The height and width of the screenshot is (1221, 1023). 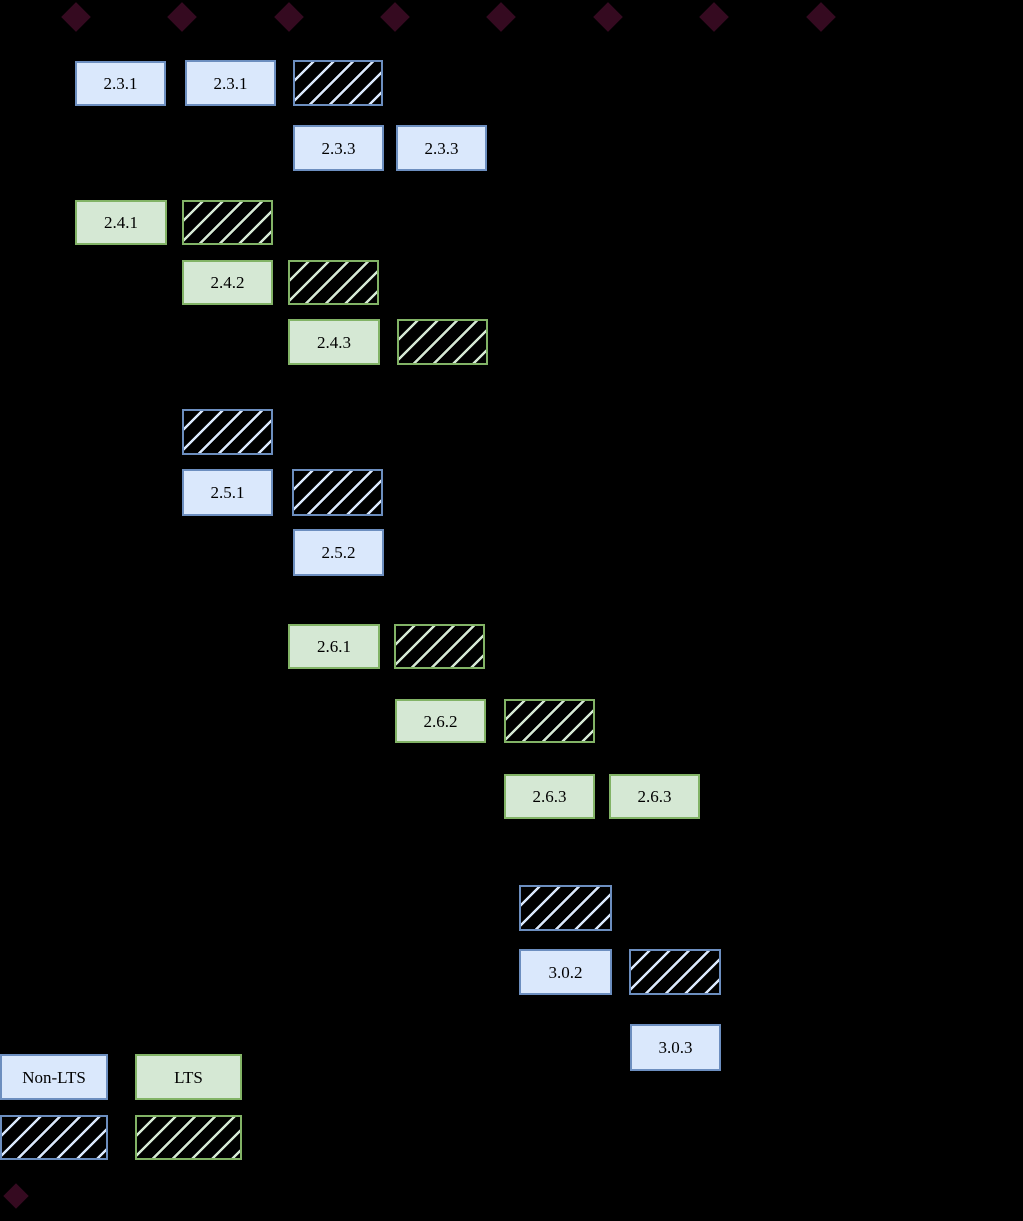 I want to click on release-bar-2.4.3: 2.4.3, so click(x=334, y=342).